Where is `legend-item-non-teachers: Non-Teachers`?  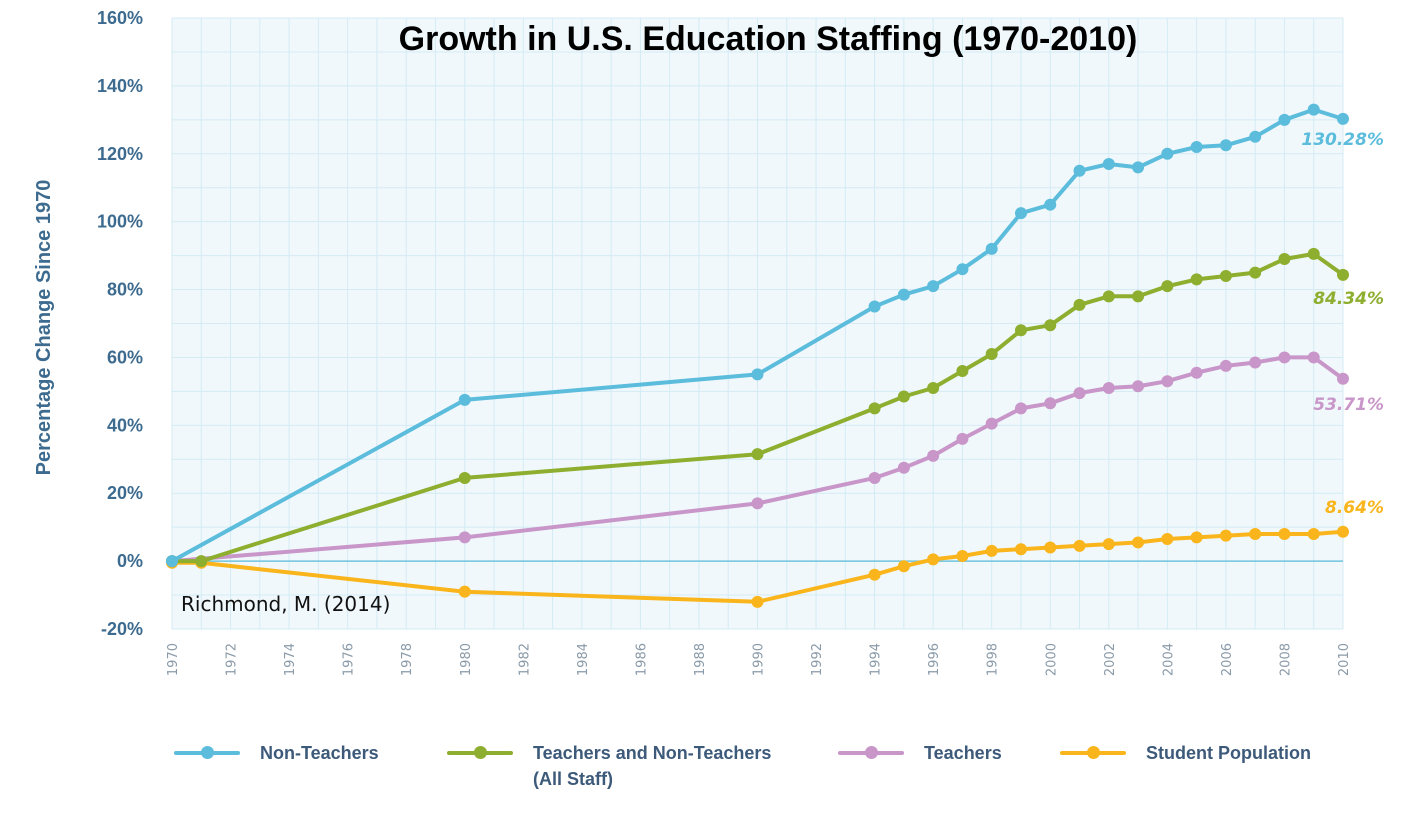 legend-item-non-teachers: Non-Teachers is located at coordinates (276, 753).